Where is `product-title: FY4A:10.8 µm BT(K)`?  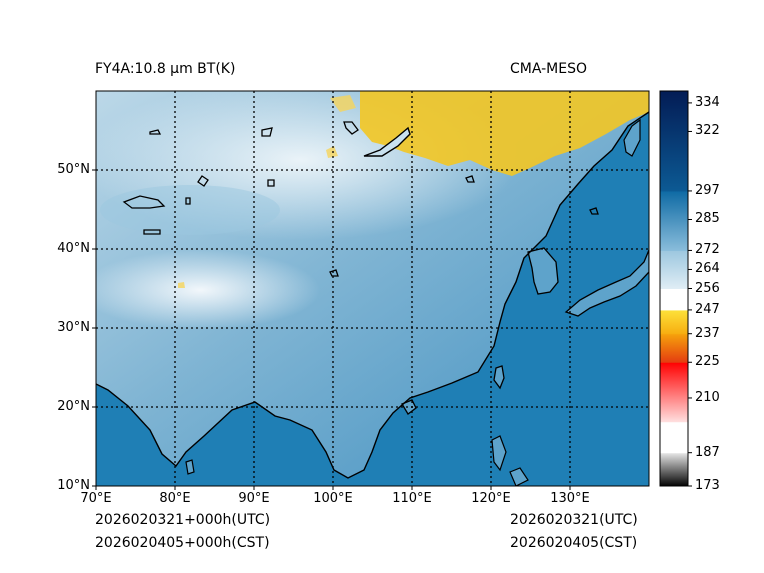 product-title: FY4A:10.8 µm BT(K) is located at coordinates (165, 69).